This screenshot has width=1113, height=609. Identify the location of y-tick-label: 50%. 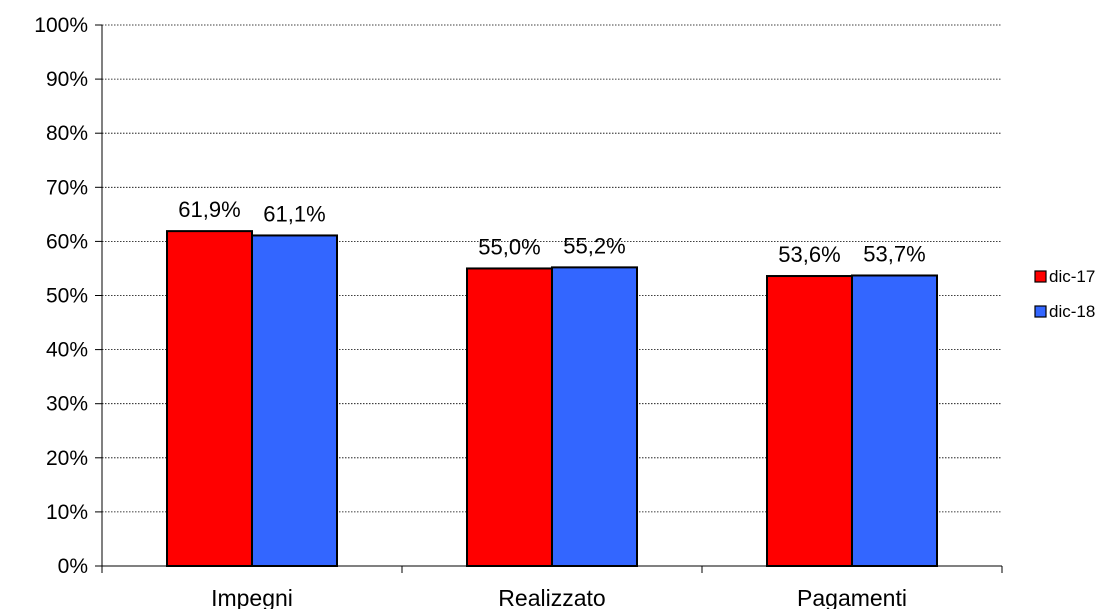
(67, 296).